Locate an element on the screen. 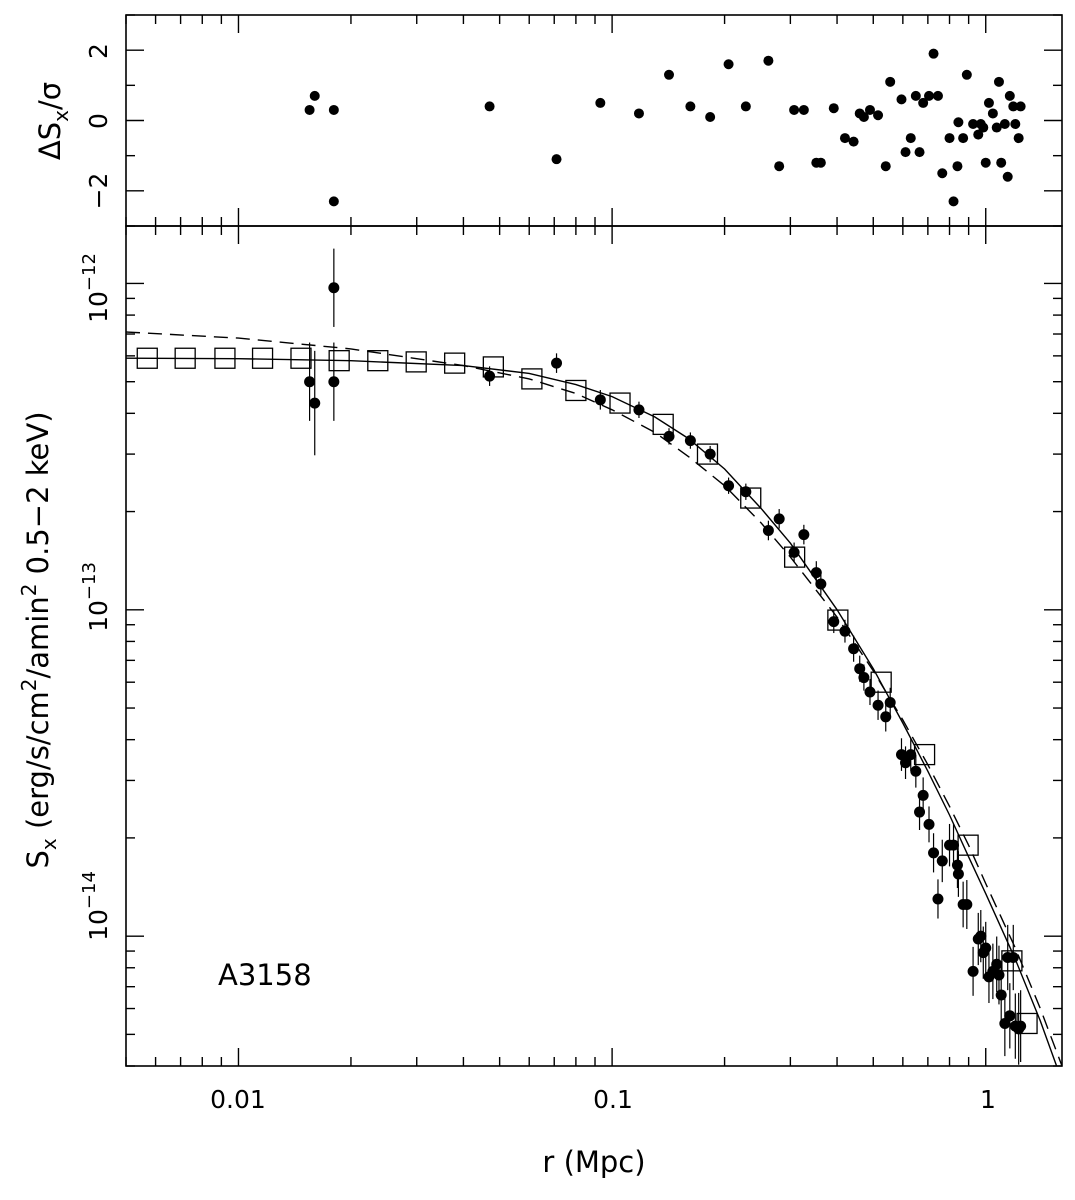 The height and width of the screenshot is (1200, 1075). x-tick-label-1: 1 is located at coordinates (988, 1099).